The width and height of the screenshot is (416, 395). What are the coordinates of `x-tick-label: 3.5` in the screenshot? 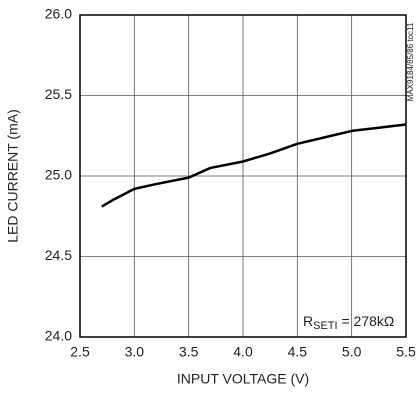 It's located at (189, 352).